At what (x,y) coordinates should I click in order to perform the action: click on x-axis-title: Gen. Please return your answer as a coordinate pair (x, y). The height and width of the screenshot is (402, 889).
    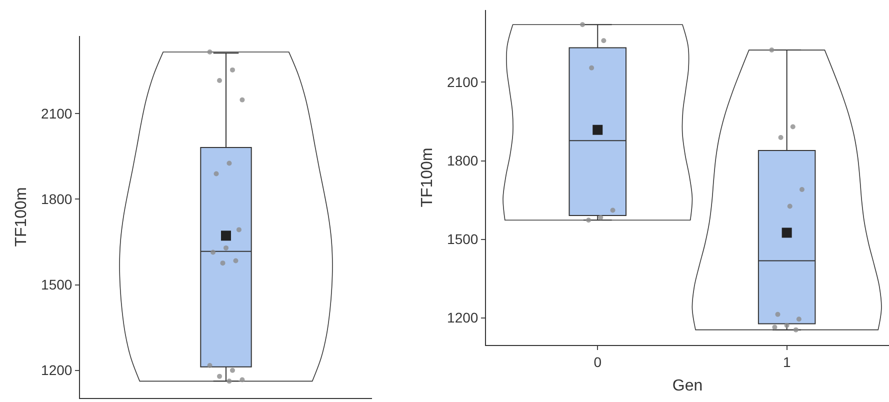
    Looking at the image, I should click on (687, 386).